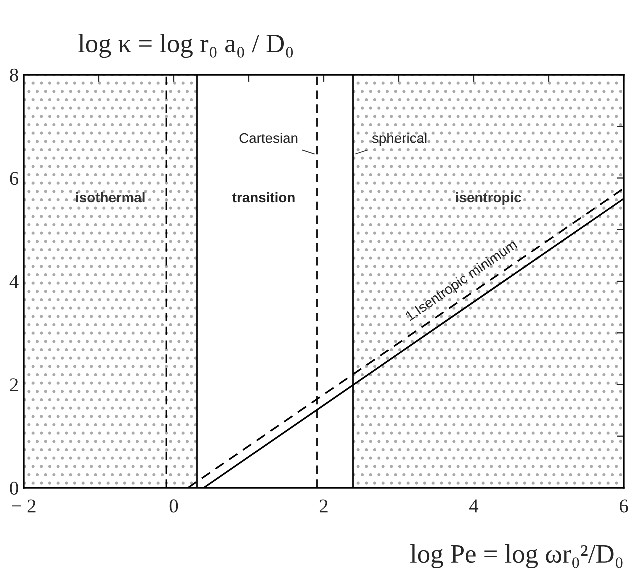  Describe the element at coordinates (399, 139) in the screenshot. I see `ref-line-label: spherical` at that location.